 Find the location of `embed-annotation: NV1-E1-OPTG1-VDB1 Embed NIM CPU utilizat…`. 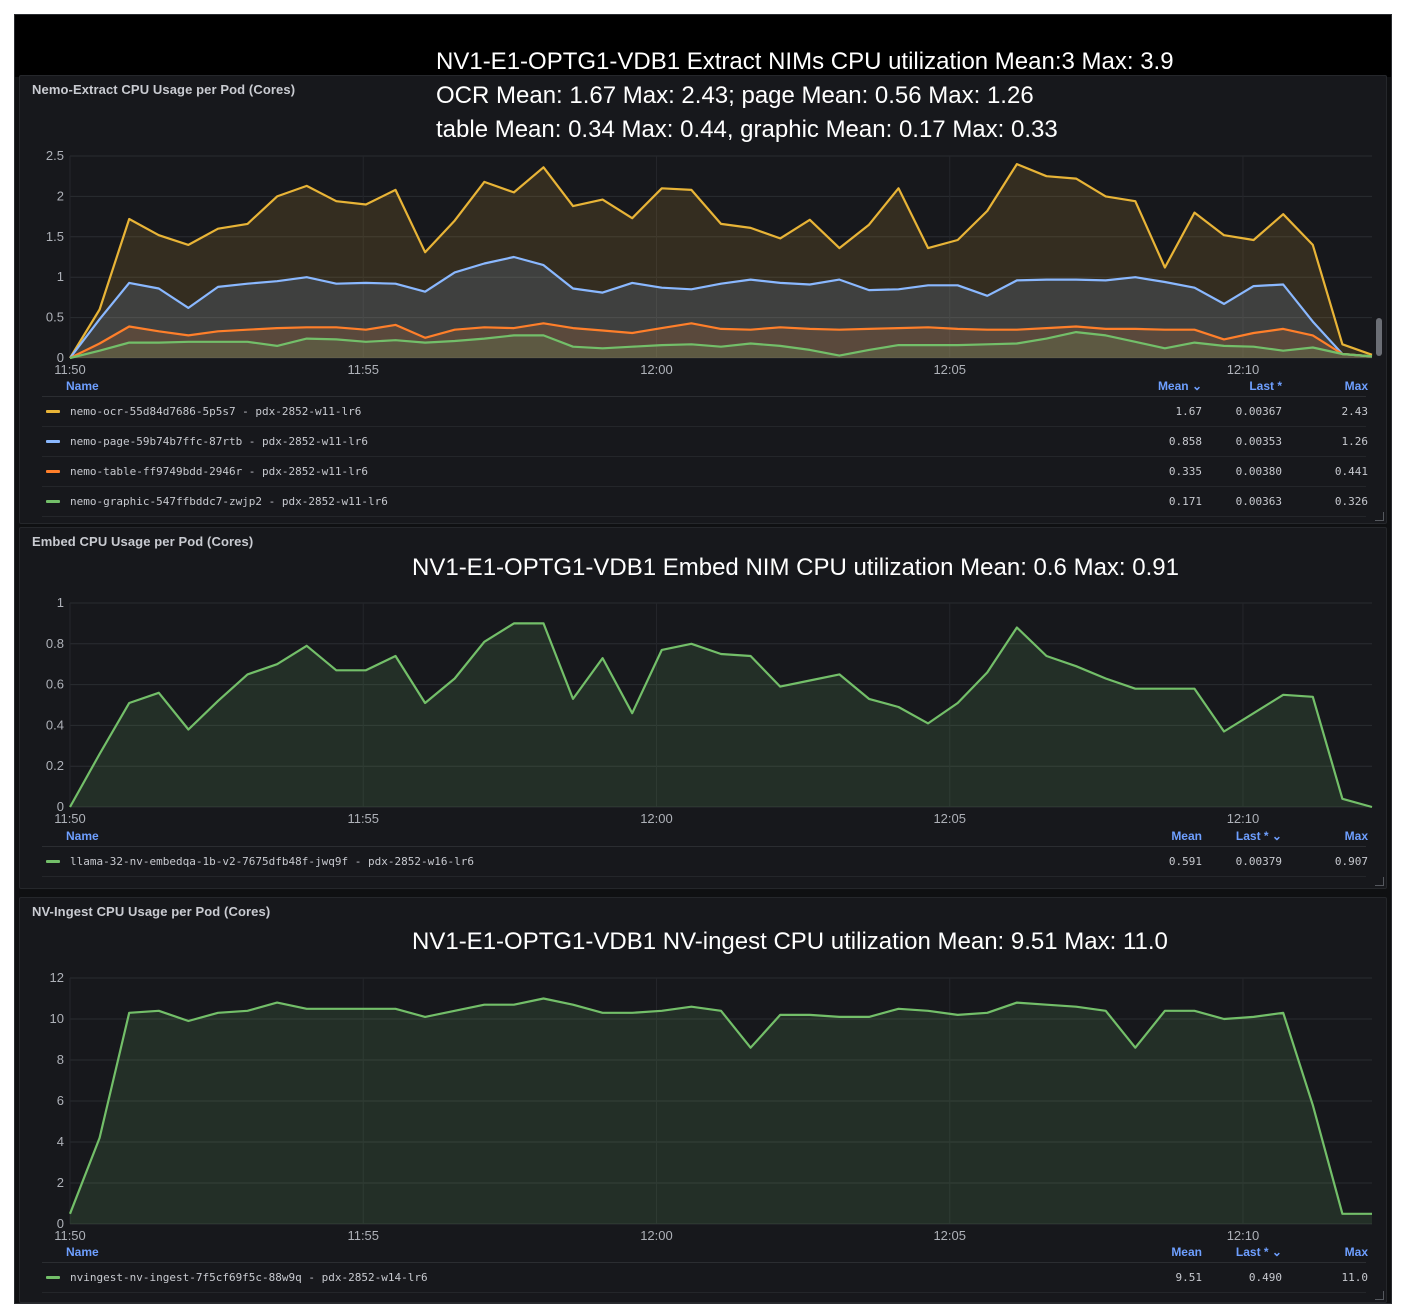

embed-annotation: NV1-E1-OPTG1-VDB1 Embed NIM CPU utilizat… is located at coordinates (795, 567).